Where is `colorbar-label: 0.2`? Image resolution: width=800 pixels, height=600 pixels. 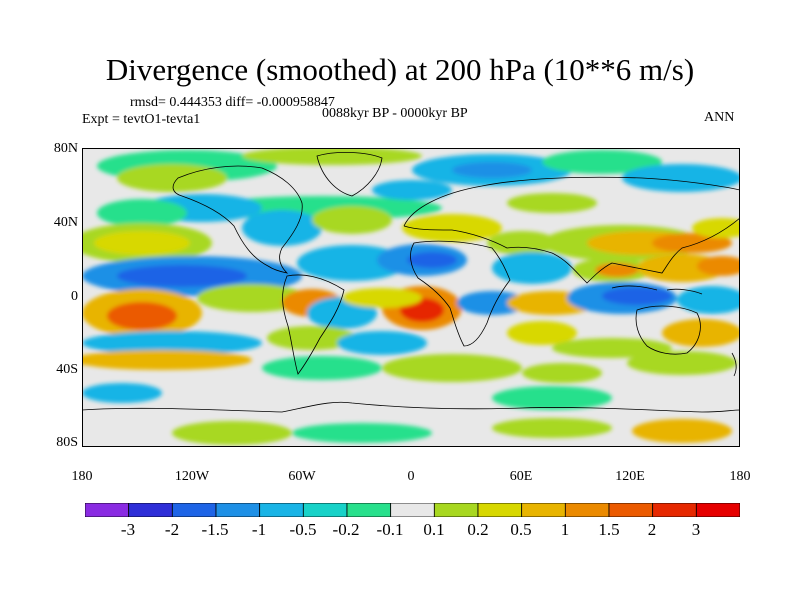
colorbar-label: 0.2 is located at coordinates (478, 529).